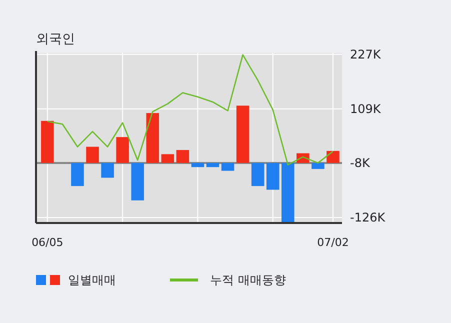  Describe the element at coordinates (333, 242) in the screenshot. I see `x-tick-label: 07/02` at that location.